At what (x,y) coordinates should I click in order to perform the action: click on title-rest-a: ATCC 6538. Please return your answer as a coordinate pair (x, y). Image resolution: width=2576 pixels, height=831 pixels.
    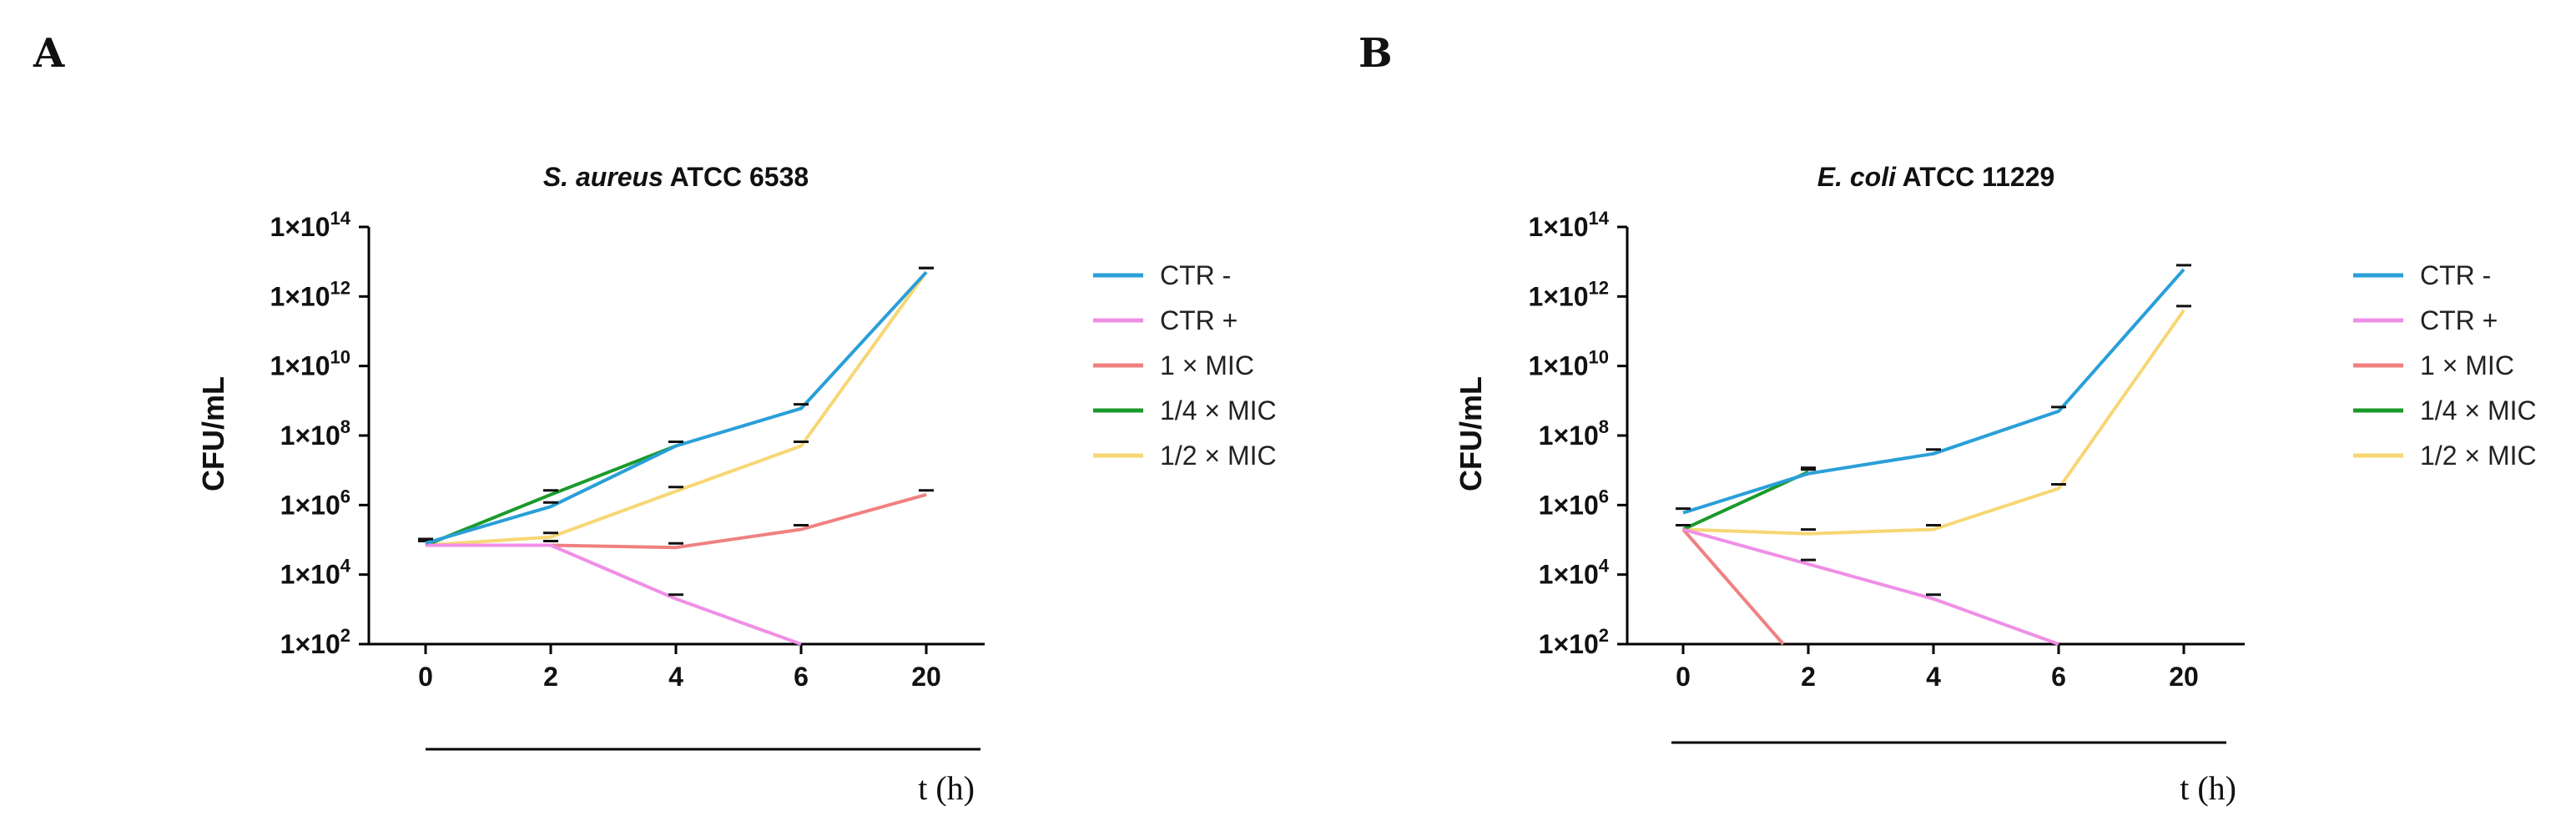
    Looking at the image, I should click on (736, 177).